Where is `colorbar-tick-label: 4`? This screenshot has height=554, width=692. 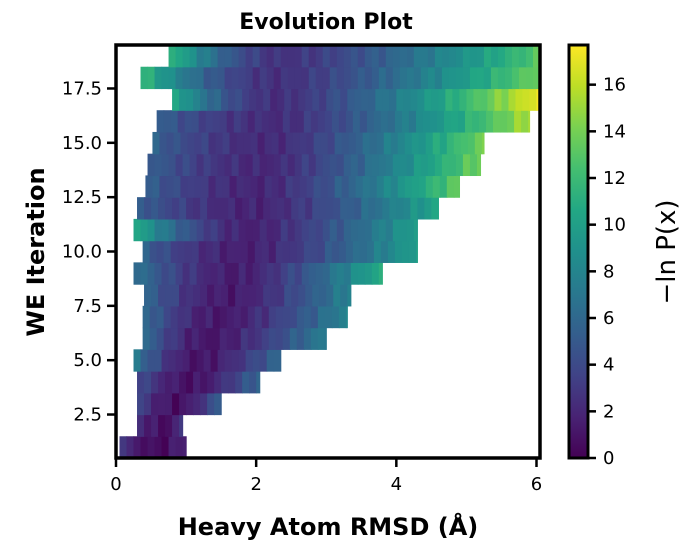 colorbar-tick-label: 4 is located at coordinates (608, 365).